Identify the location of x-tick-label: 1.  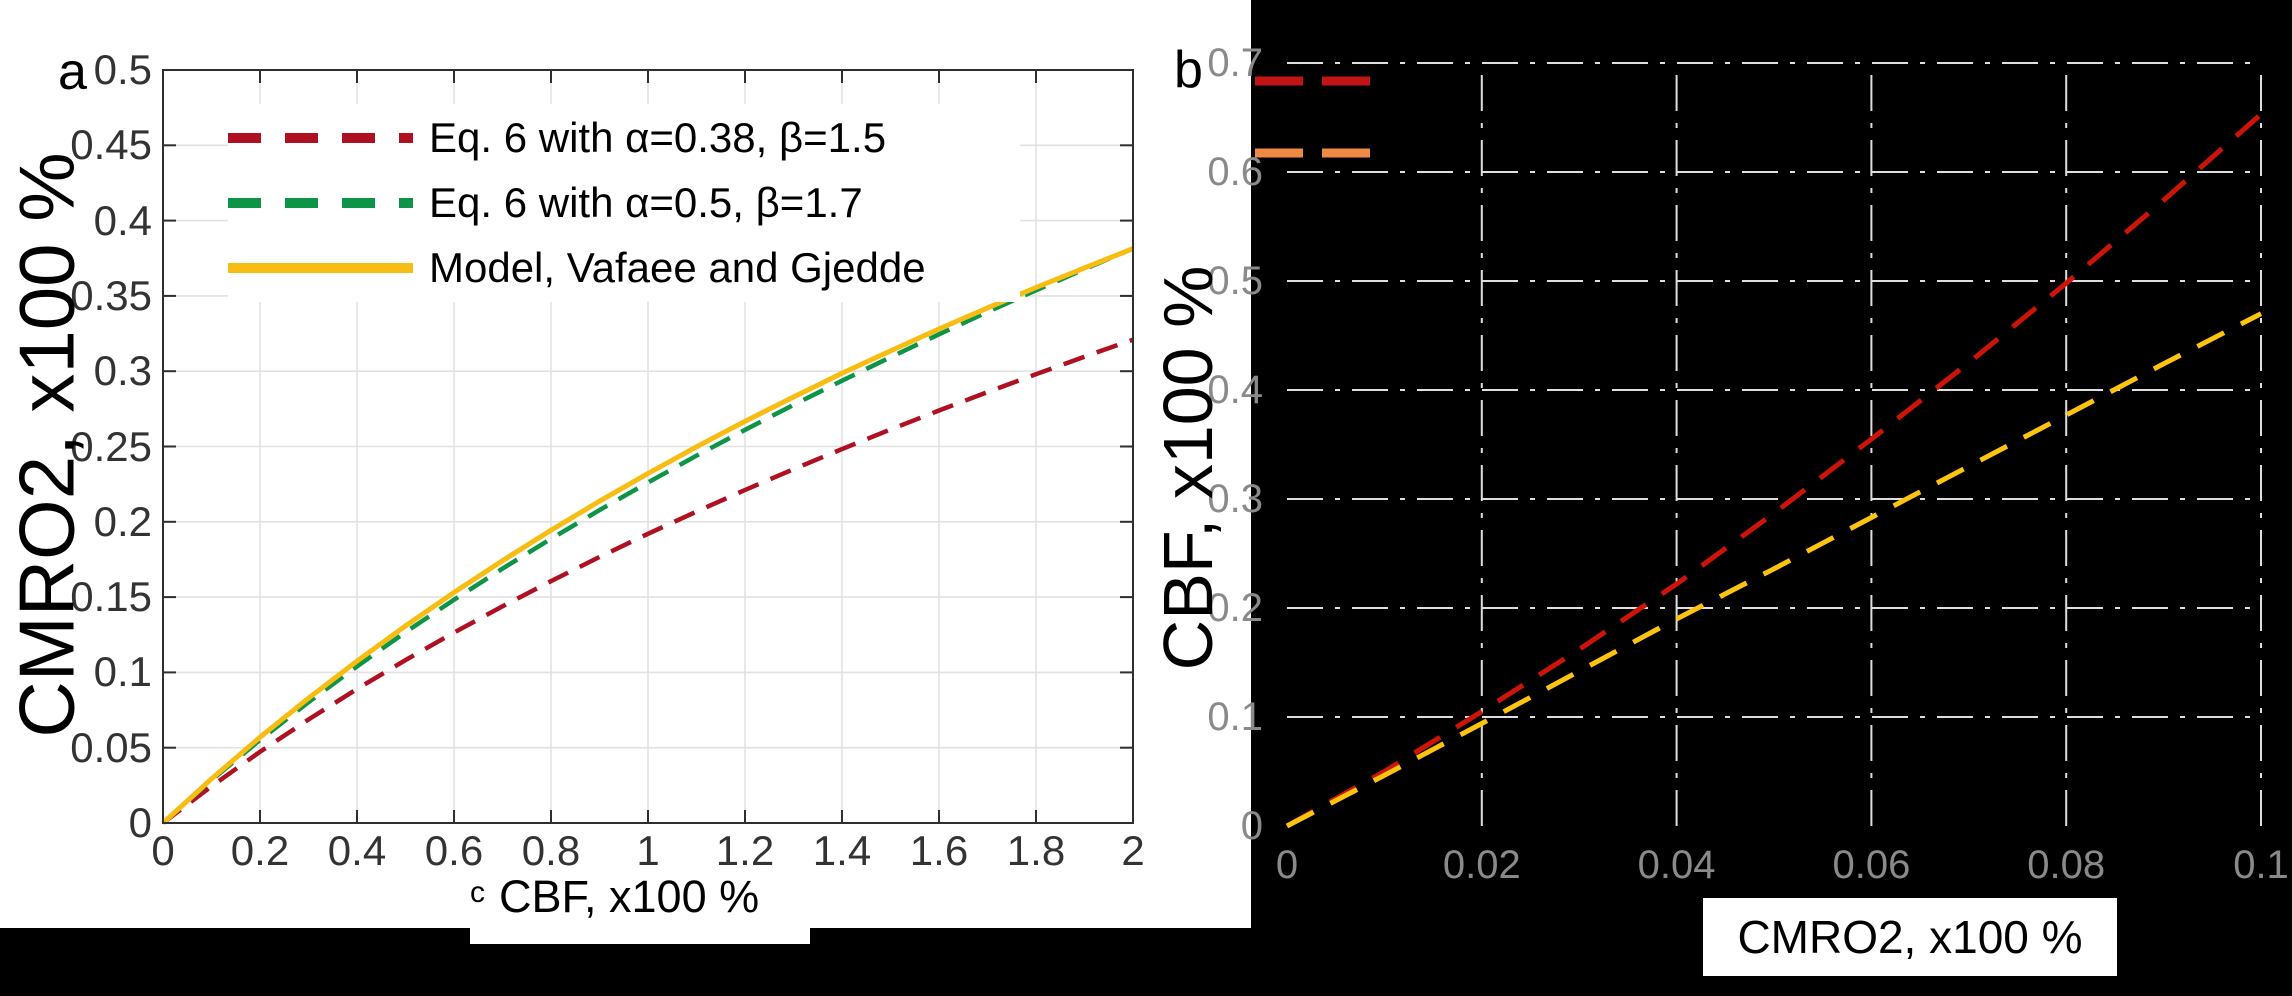
(648, 850).